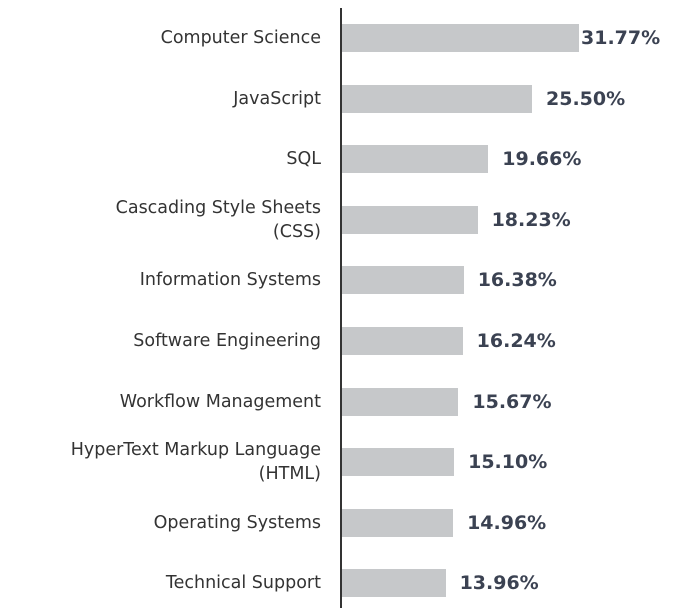 The width and height of the screenshot is (673, 608). Describe the element at coordinates (218, 219) in the screenshot. I see `category-label: Cascading Style Sheets (CSS)` at that location.